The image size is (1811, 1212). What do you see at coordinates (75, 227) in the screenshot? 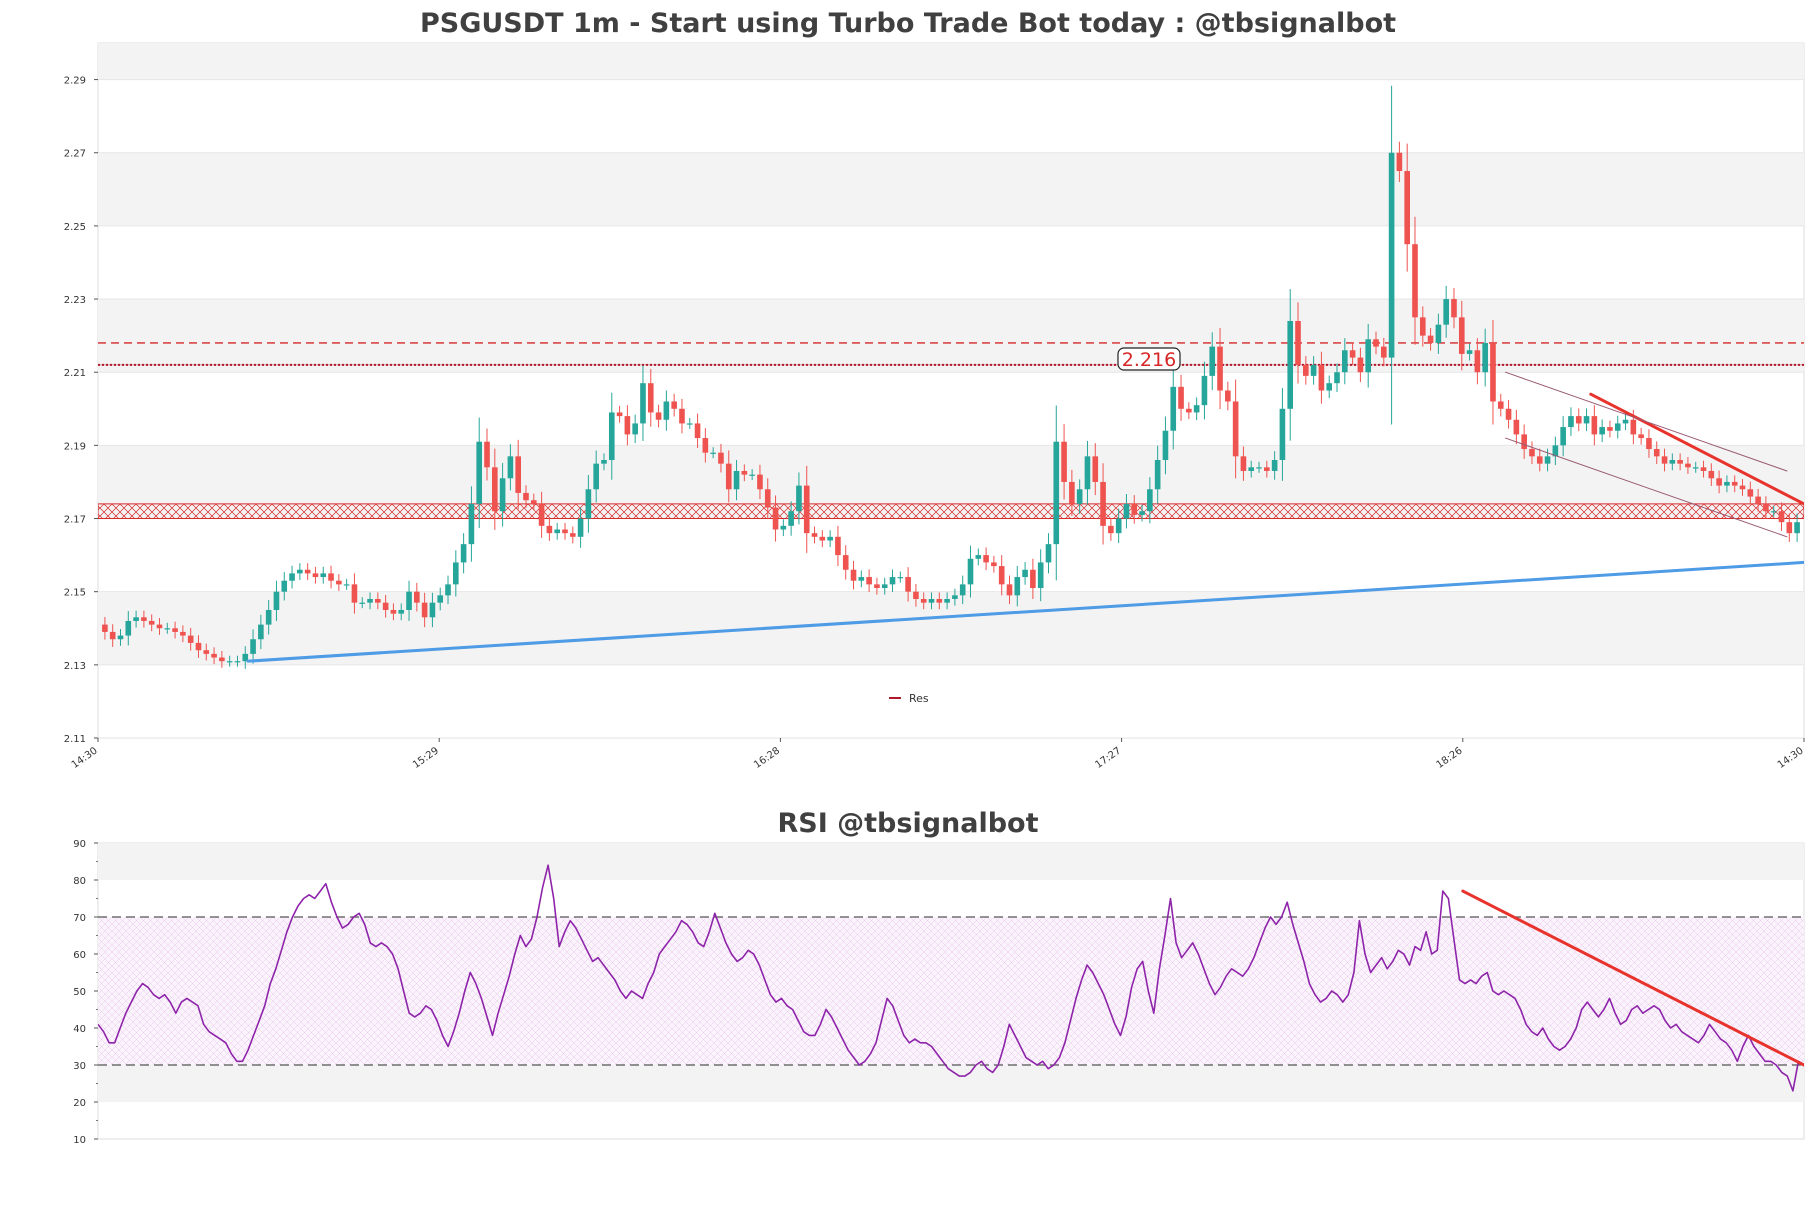
I see `y-tick-label: 2.25` at bounding box center [75, 227].